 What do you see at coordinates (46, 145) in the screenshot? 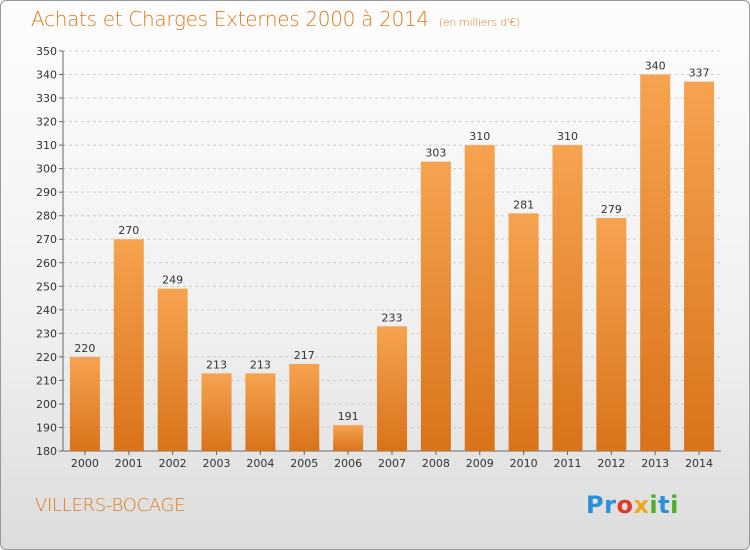
I see `y-tick-label: 310` at bounding box center [46, 145].